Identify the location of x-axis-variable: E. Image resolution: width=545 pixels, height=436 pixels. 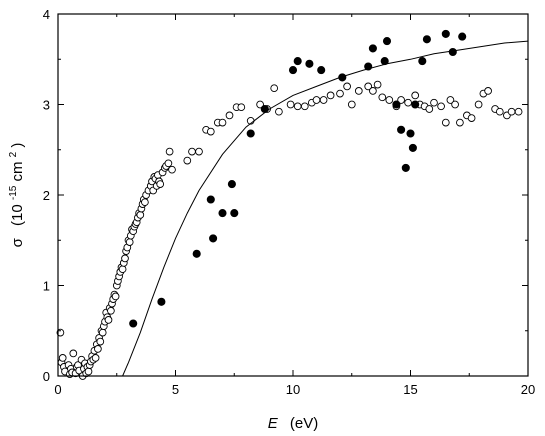
(273, 423).